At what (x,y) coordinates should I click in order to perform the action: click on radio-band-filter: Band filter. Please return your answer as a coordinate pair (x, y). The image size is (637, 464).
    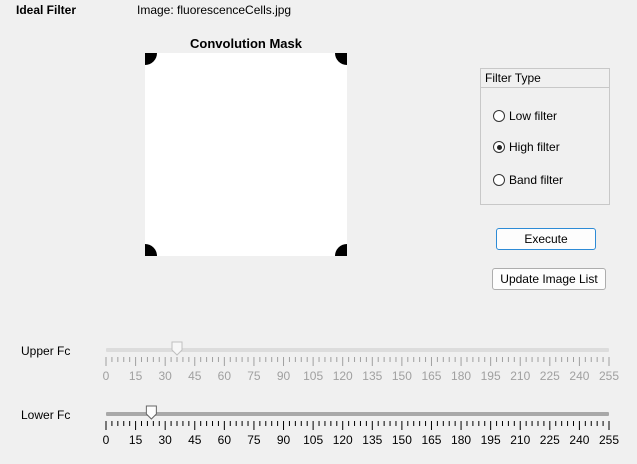
    Looking at the image, I should click on (528, 180).